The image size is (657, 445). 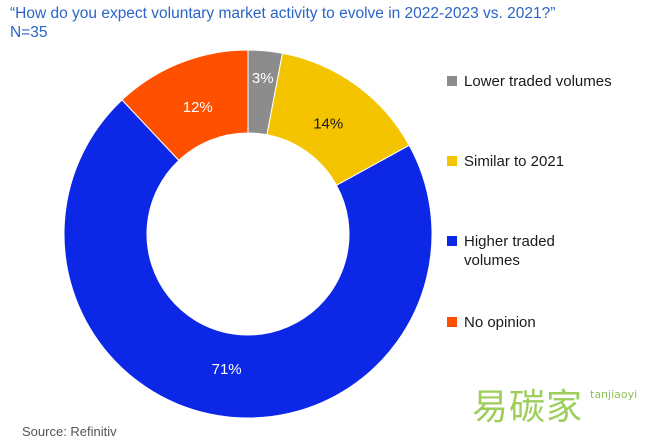 I want to click on slice-label-3: 12%, so click(x=198, y=107).